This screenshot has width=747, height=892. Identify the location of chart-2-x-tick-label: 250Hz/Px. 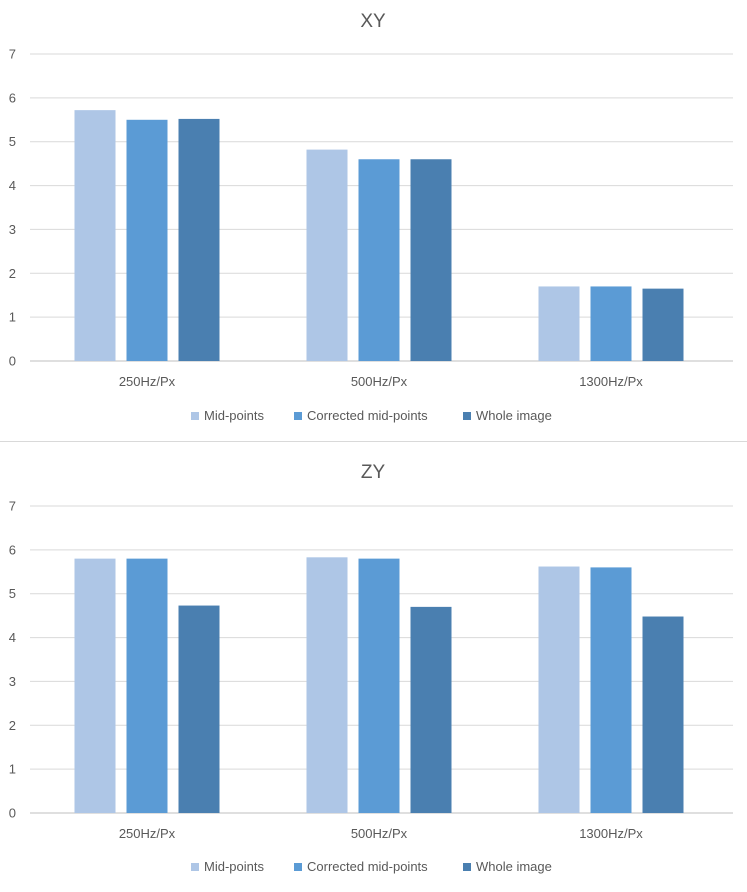
(147, 833).